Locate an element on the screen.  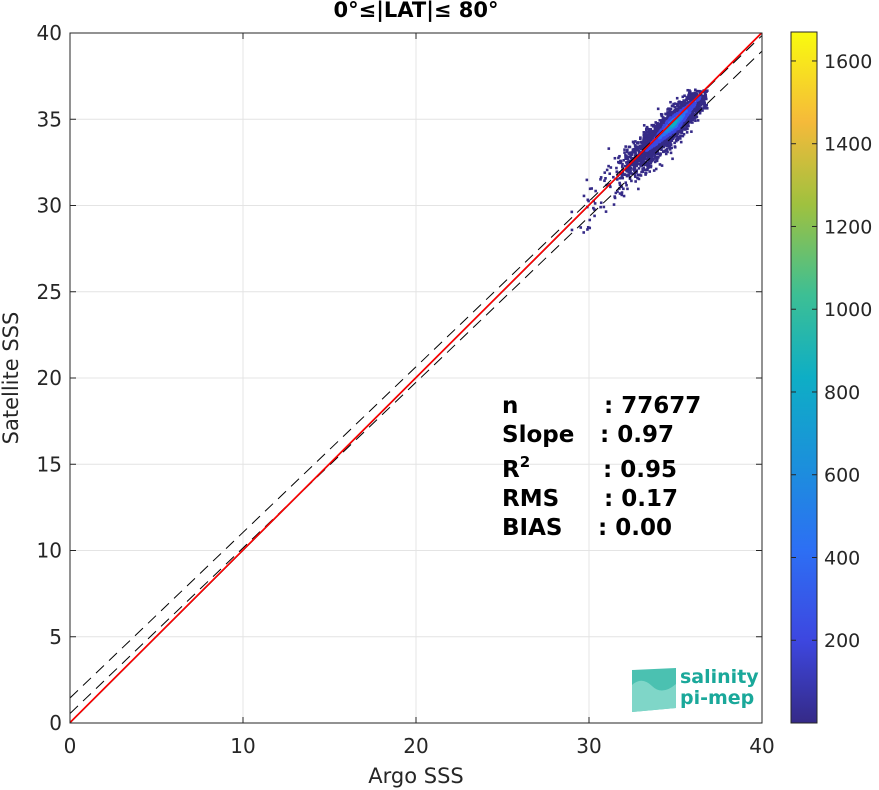
colorbar-tick-label: 800 is located at coordinates (842, 393).